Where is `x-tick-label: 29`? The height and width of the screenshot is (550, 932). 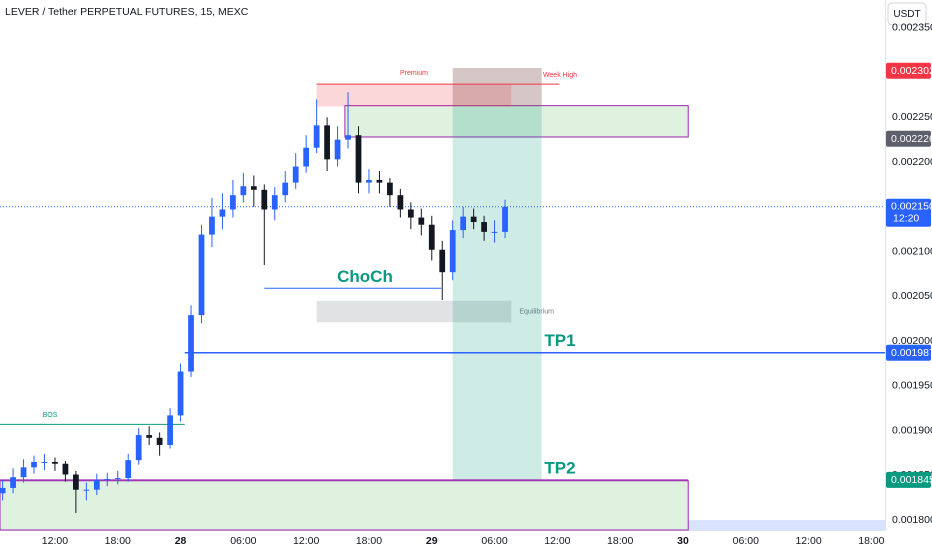 x-tick-label: 29 is located at coordinates (432, 541).